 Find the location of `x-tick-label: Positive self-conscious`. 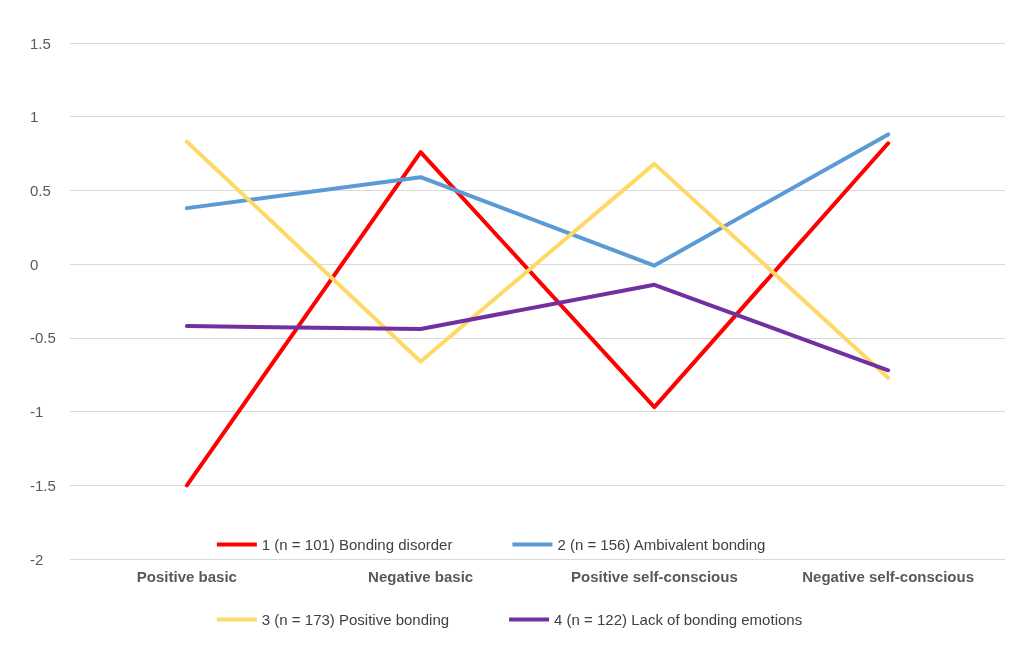

x-tick-label: Positive self-conscious is located at coordinates (654, 576).